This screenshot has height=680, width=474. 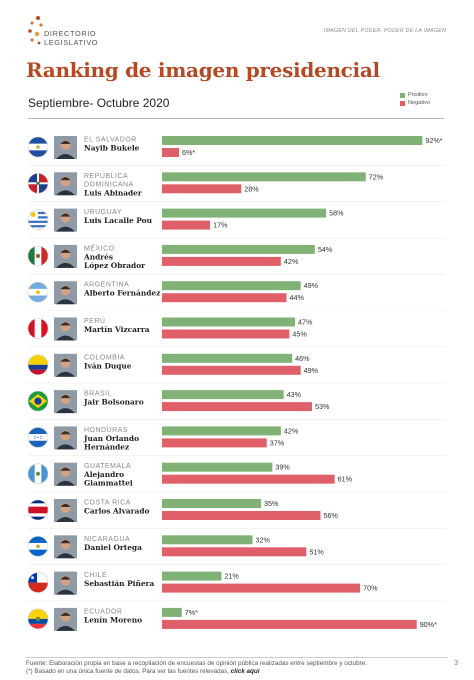 What do you see at coordinates (113, 547) in the screenshot?
I see `president-name: Daniel Ortega` at bounding box center [113, 547].